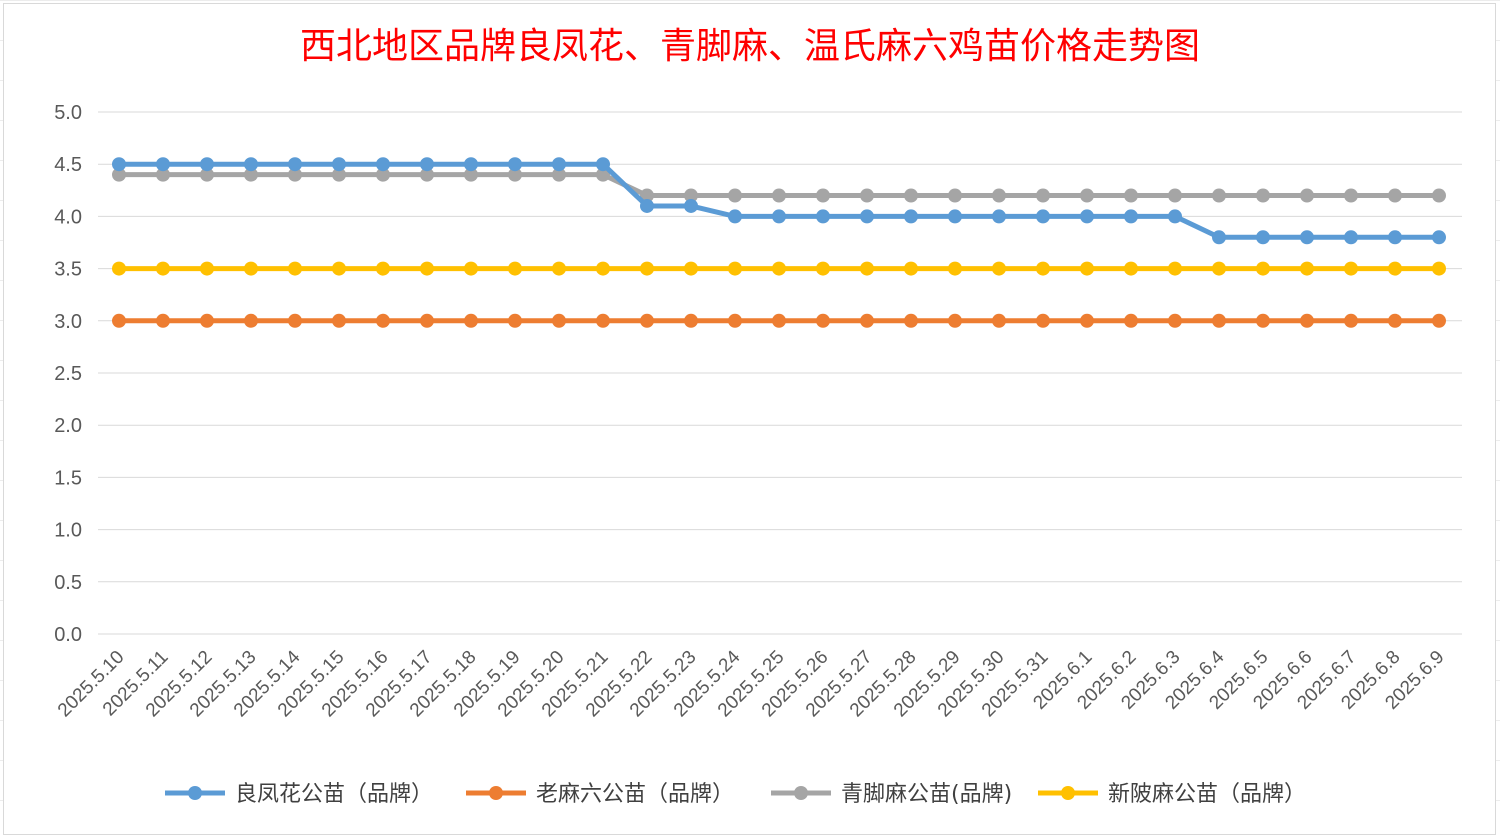 Image resolution: width=1500 pixels, height=839 pixels. What do you see at coordinates (299, 794) in the screenshot?
I see `legend-item: 良凤花公苗（品牌）` at bounding box center [299, 794].